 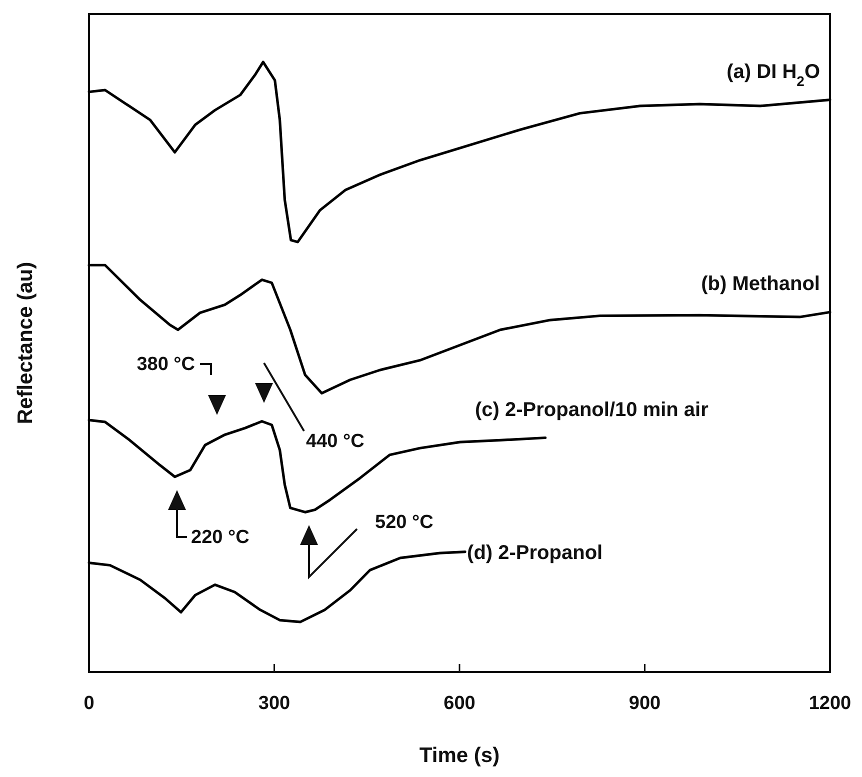 What do you see at coordinates (166, 364) in the screenshot?
I see `annotation: 380 °C` at bounding box center [166, 364].